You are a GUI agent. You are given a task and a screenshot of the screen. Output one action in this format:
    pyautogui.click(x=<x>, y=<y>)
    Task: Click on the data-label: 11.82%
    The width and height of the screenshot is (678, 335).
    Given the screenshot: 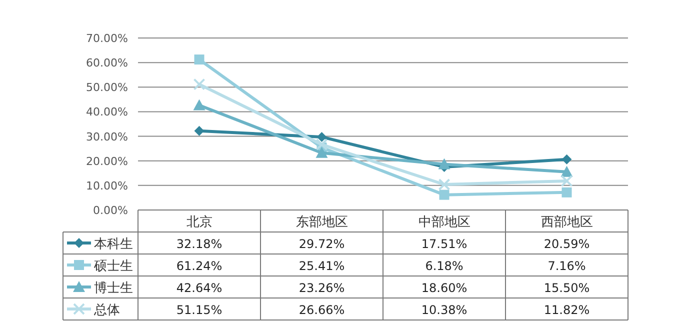 What is the action you would take?
    pyautogui.click(x=567, y=310)
    